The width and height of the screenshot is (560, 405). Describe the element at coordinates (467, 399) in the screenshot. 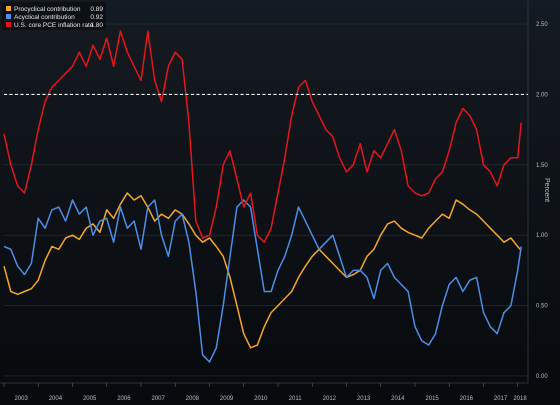

I see `x-tick-13: 2016` at that location.